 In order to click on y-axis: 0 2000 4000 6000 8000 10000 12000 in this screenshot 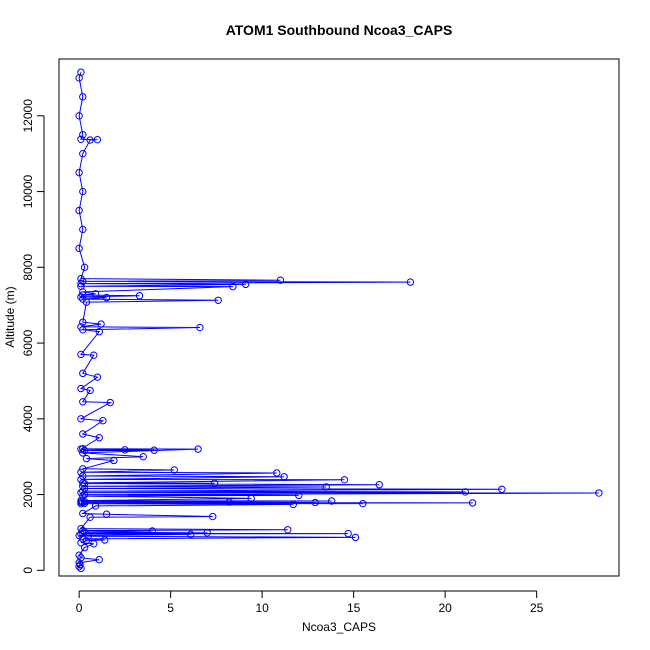, I will do `click(33, 336)`.